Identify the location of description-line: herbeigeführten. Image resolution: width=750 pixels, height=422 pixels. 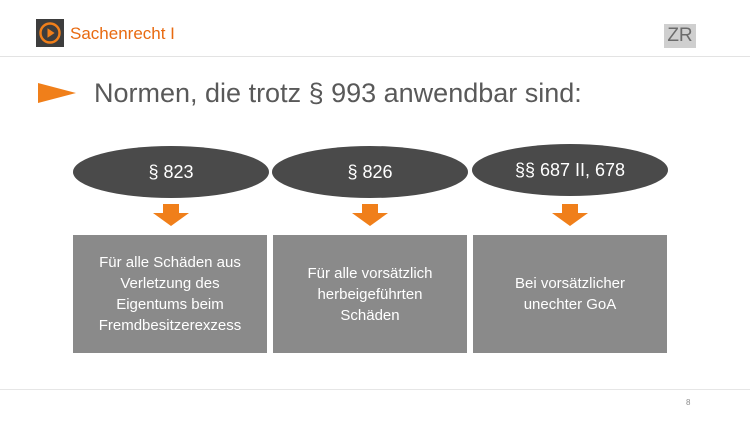
(370, 294).